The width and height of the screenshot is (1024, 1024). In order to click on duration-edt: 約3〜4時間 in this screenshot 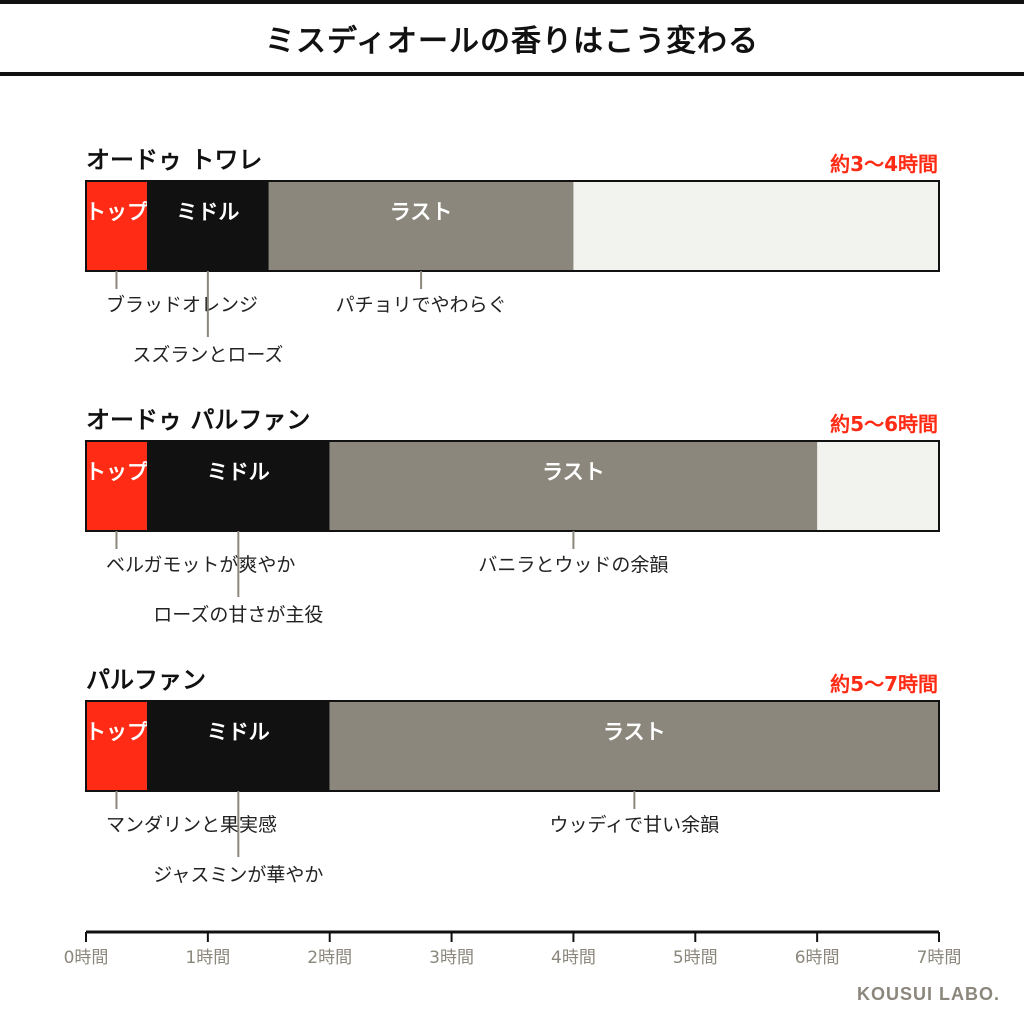, I will do `click(884, 164)`.